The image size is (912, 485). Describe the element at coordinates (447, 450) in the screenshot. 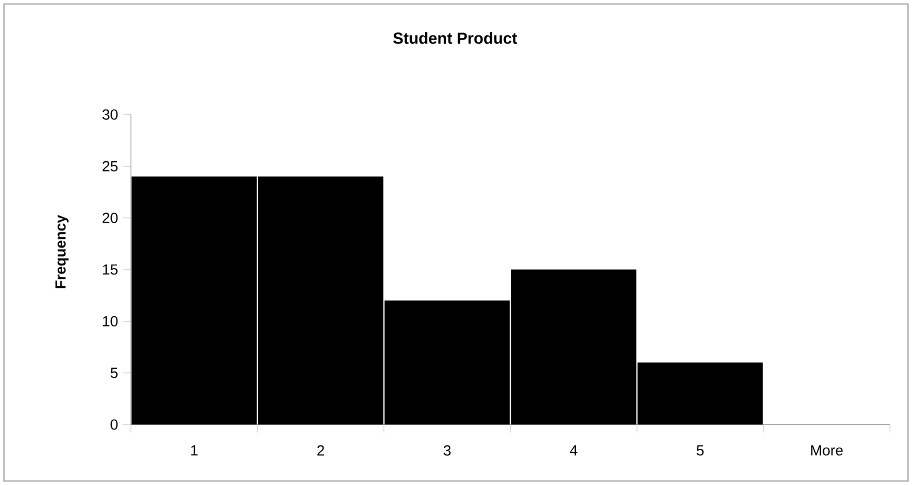

I see `x-tick-label: 3` at that location.